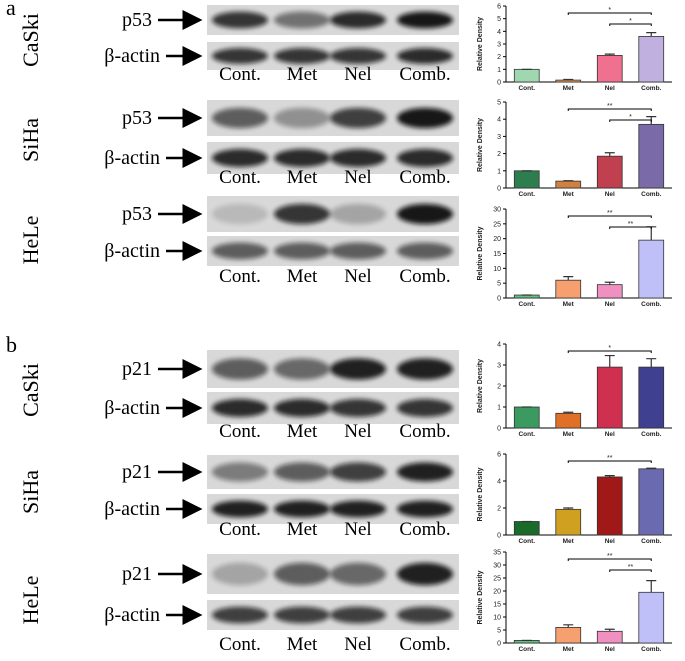 This screenshot has height=661, width=685. I want to click on x-tick-label: Comb., so click(651, 194).